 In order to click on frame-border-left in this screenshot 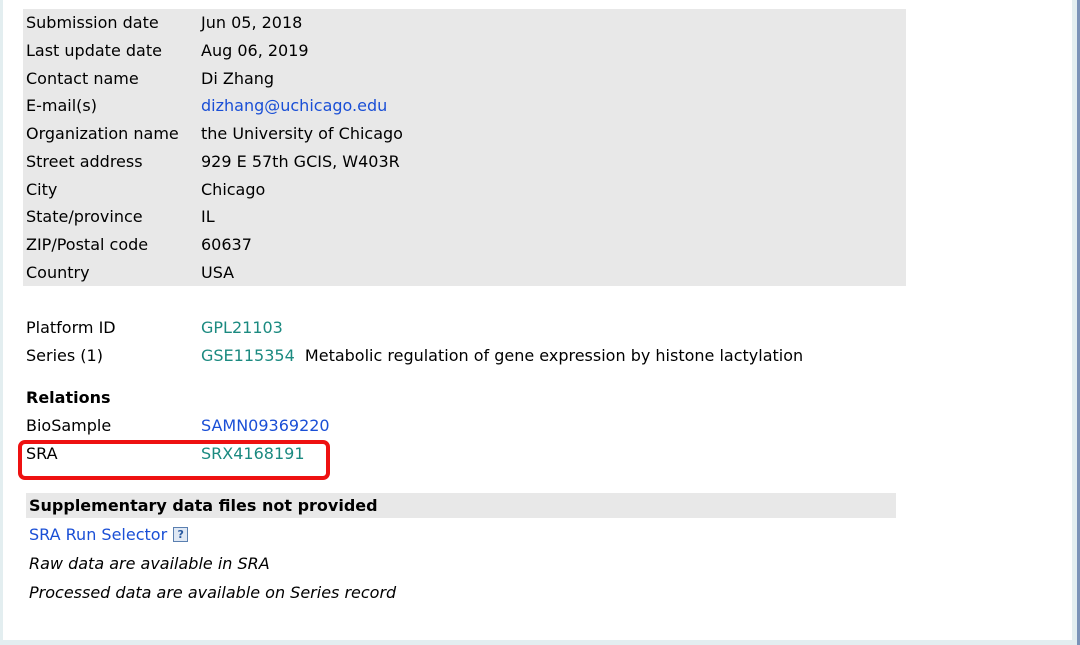, I will do `click(1, 322)`.